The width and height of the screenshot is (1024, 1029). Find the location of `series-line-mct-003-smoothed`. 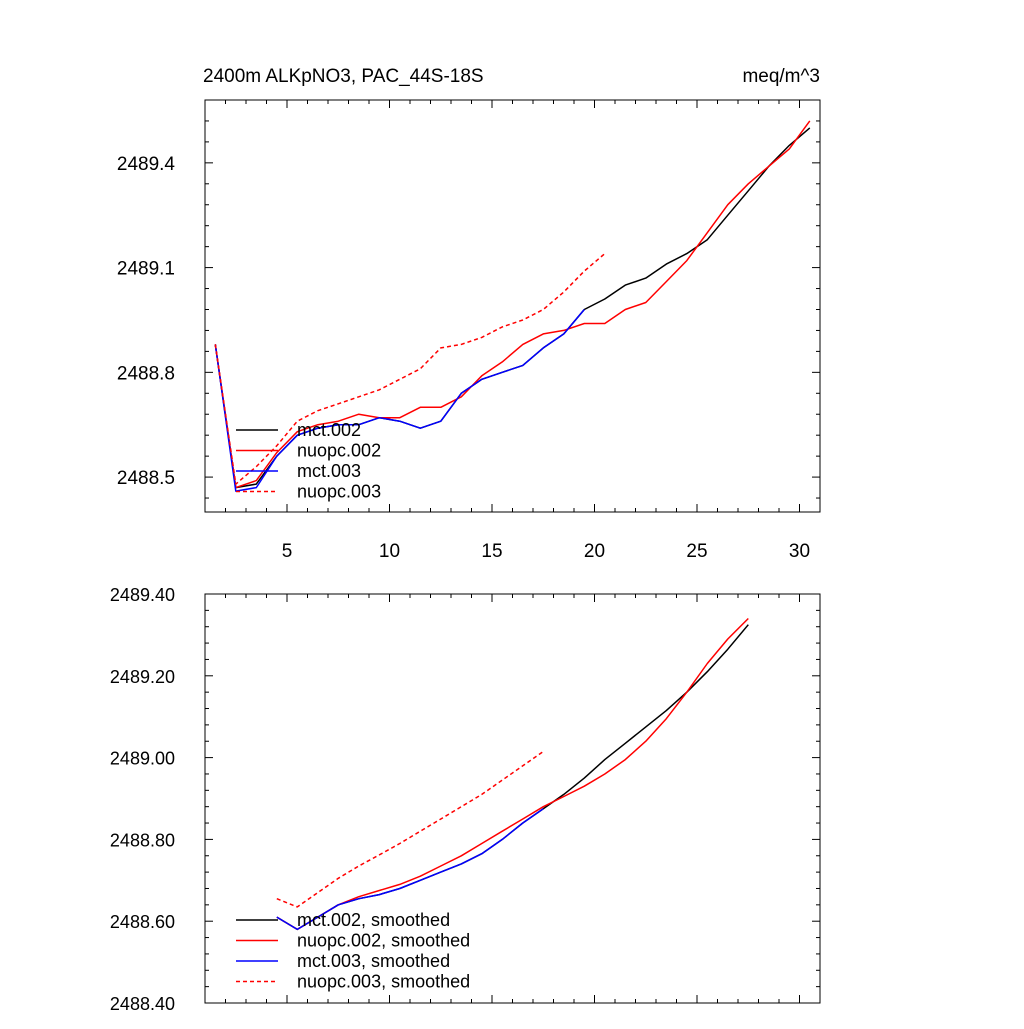

series-line-mct-003-smoothed is located at coordinates (410, 869).